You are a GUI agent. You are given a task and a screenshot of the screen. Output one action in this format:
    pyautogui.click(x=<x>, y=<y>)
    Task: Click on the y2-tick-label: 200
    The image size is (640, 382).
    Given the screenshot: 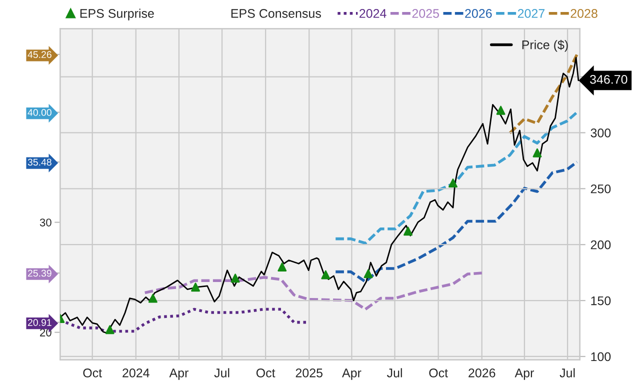 What is the action you would take?
    pyautogui.click(x=600, y=245)
    